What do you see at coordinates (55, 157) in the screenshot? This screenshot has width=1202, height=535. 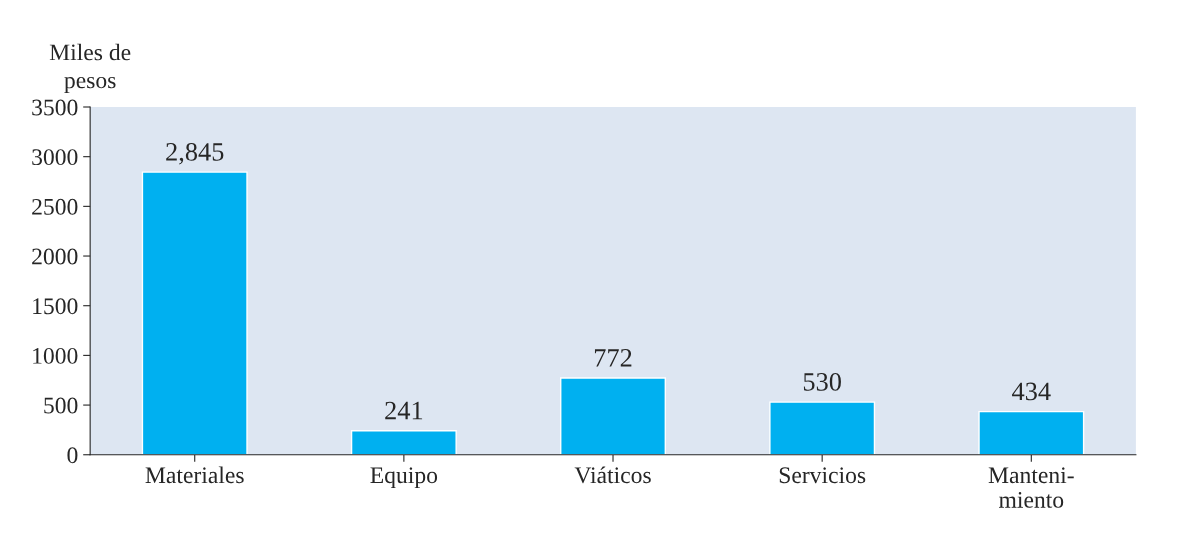 I see `y-tick-label: 3000` at bounding box center [55, 157].